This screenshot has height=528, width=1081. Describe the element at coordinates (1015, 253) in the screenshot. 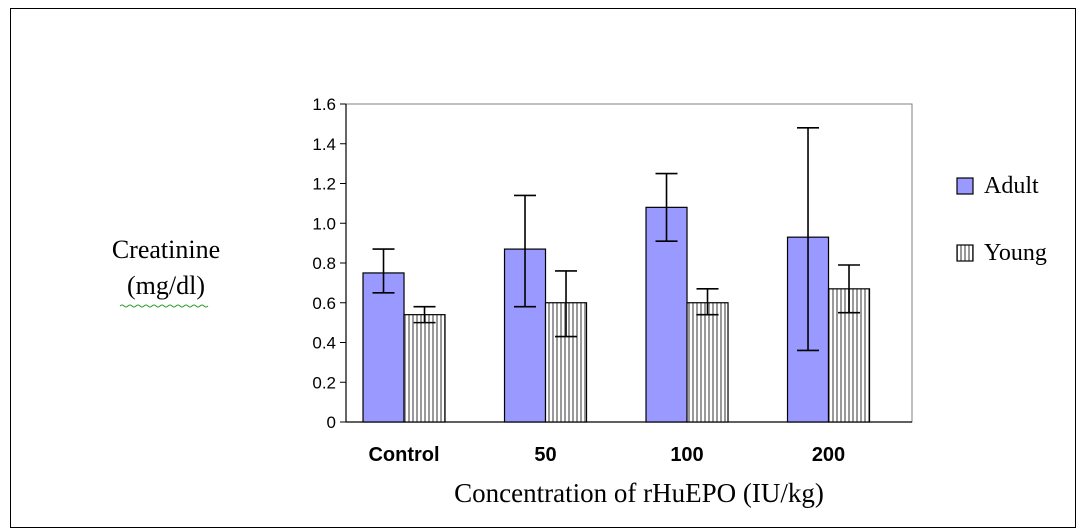

I see `legend-label-young: Young` at that location.